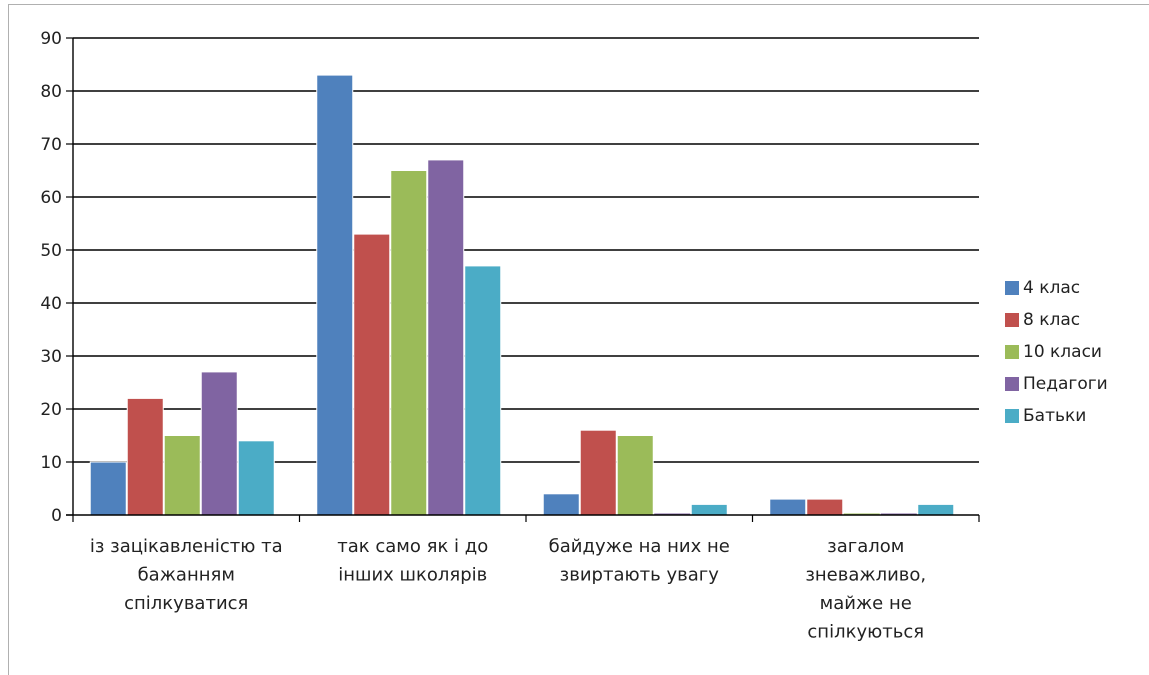 The image size is (1149, 675). What do you see at coordinates (51, 198) in the screenshot?
I see `y-tick-label: 60` at bounding box center [51, 198].